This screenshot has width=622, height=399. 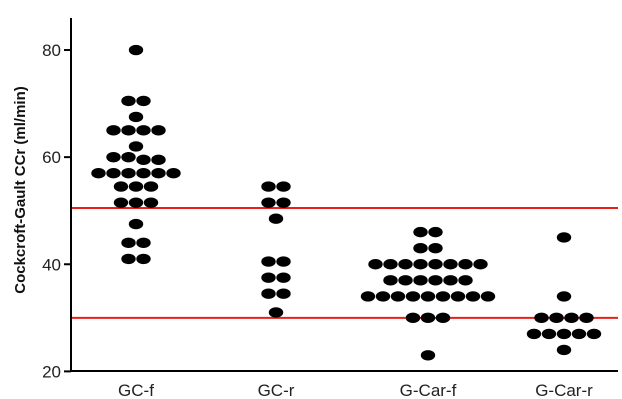 I want to click on y-tick-label-60: 60, so click(x=51, y=157).